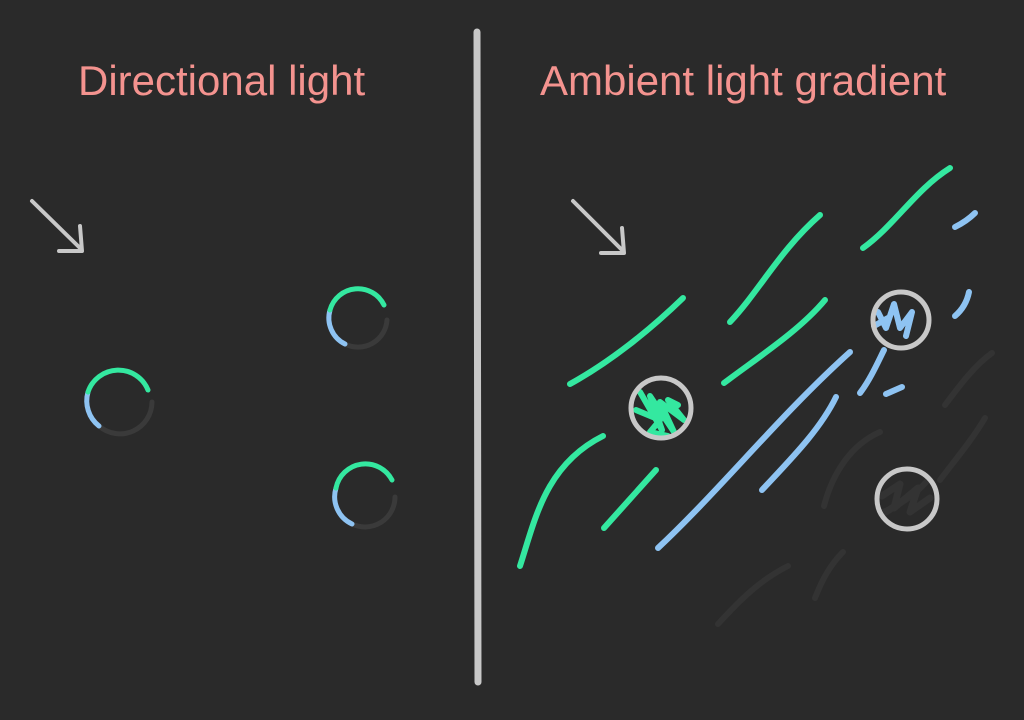 The image size is (1024, 720). Describe the element at coordinates (222, 80) in the screenshot. I see `title-directional-light: Directional light` at that location.